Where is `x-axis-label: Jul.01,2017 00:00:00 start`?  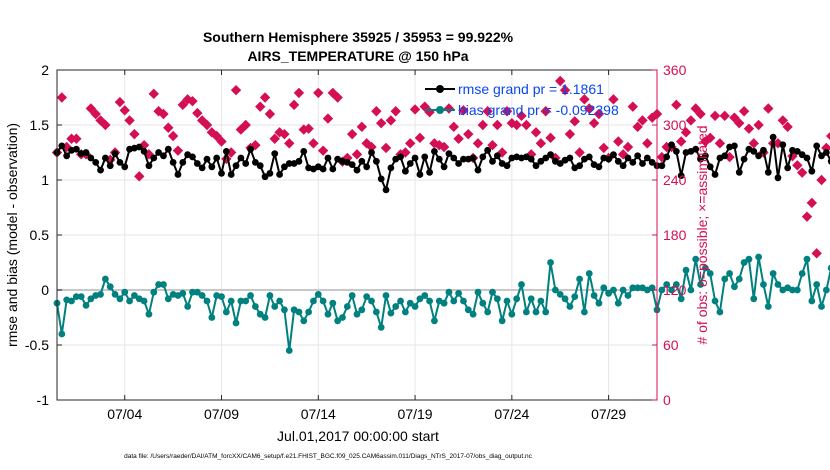 x-axis-label: Jul.01,2017 00:00:00 start is located at coordinates (358, 436).